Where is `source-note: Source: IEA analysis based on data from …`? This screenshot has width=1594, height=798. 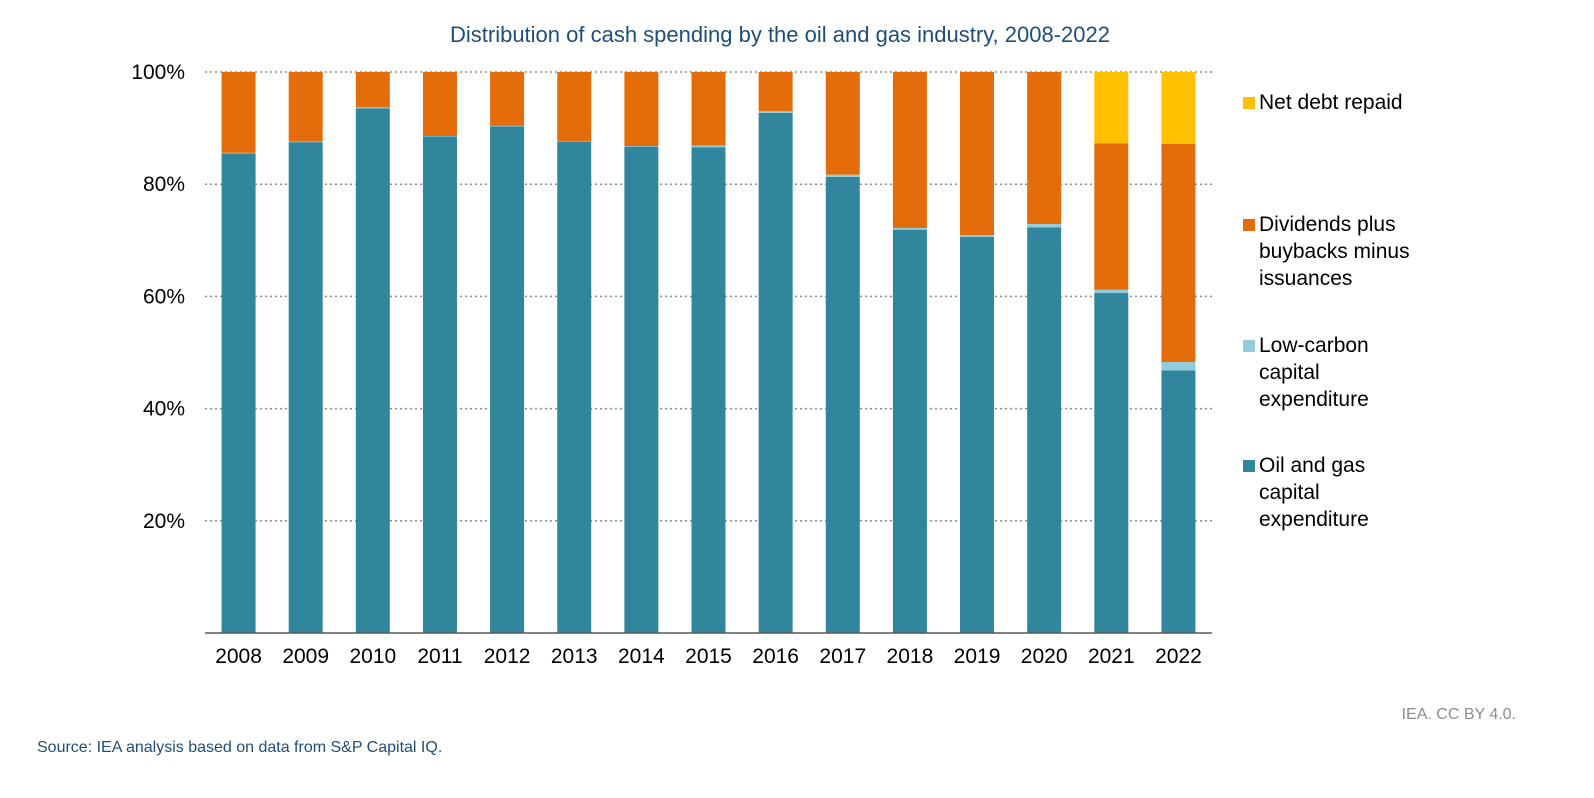 source-note: Source: IEA analysis based on data from … is located at coordinates (240, 747).